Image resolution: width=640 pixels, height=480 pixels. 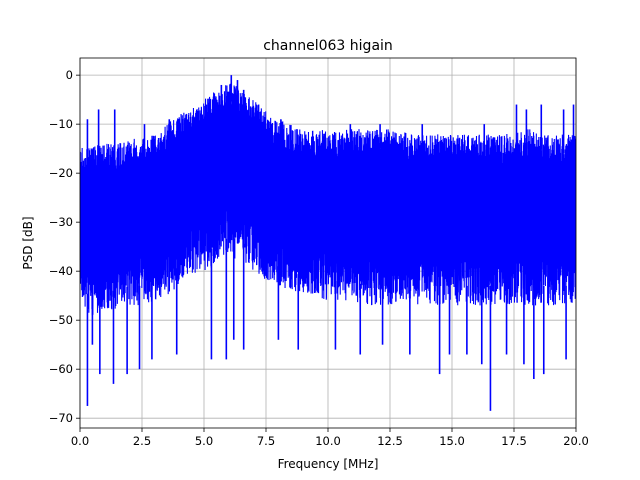 I want to click on y-axis: 0 −10 −20 −30 −40 −50 −60 −70, so click(x=64, y=246).